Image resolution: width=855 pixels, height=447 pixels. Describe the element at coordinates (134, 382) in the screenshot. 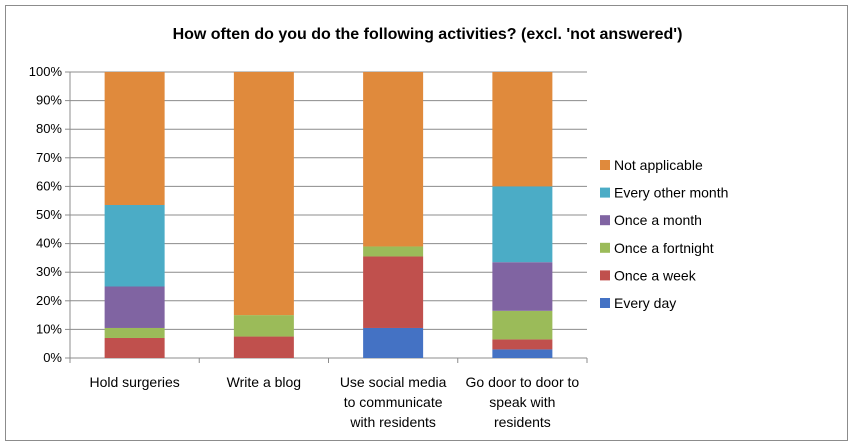

I see `x-category-label: Hold surgeries` at that location.